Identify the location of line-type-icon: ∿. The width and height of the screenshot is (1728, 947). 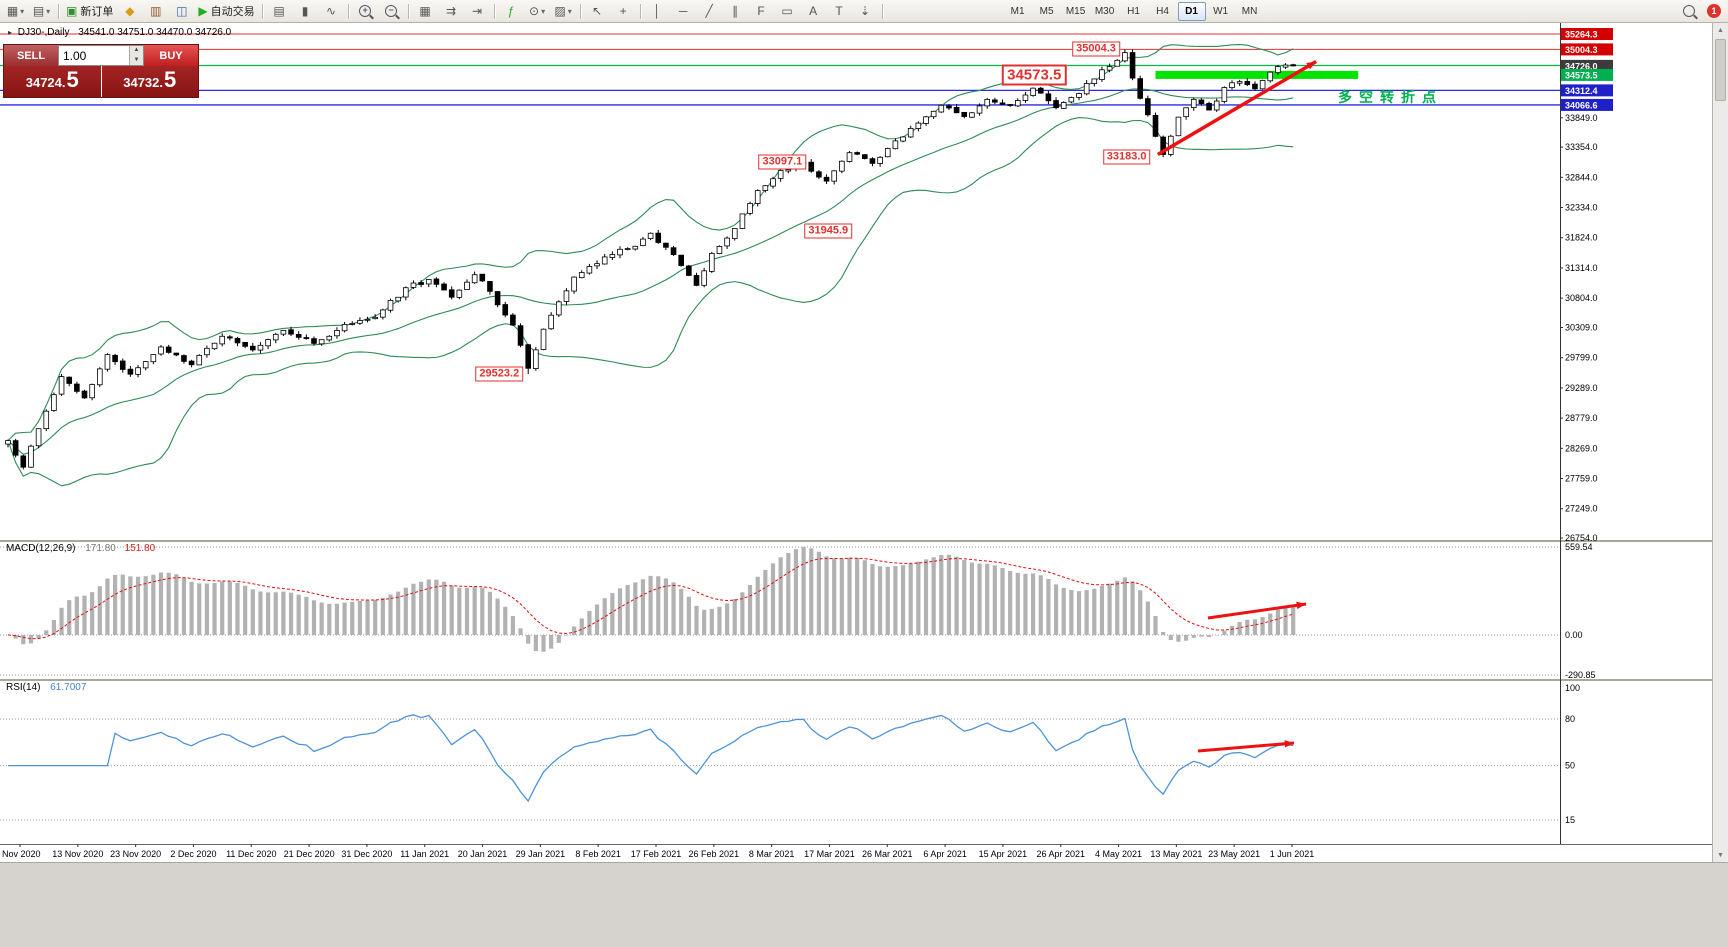
(331, 11).